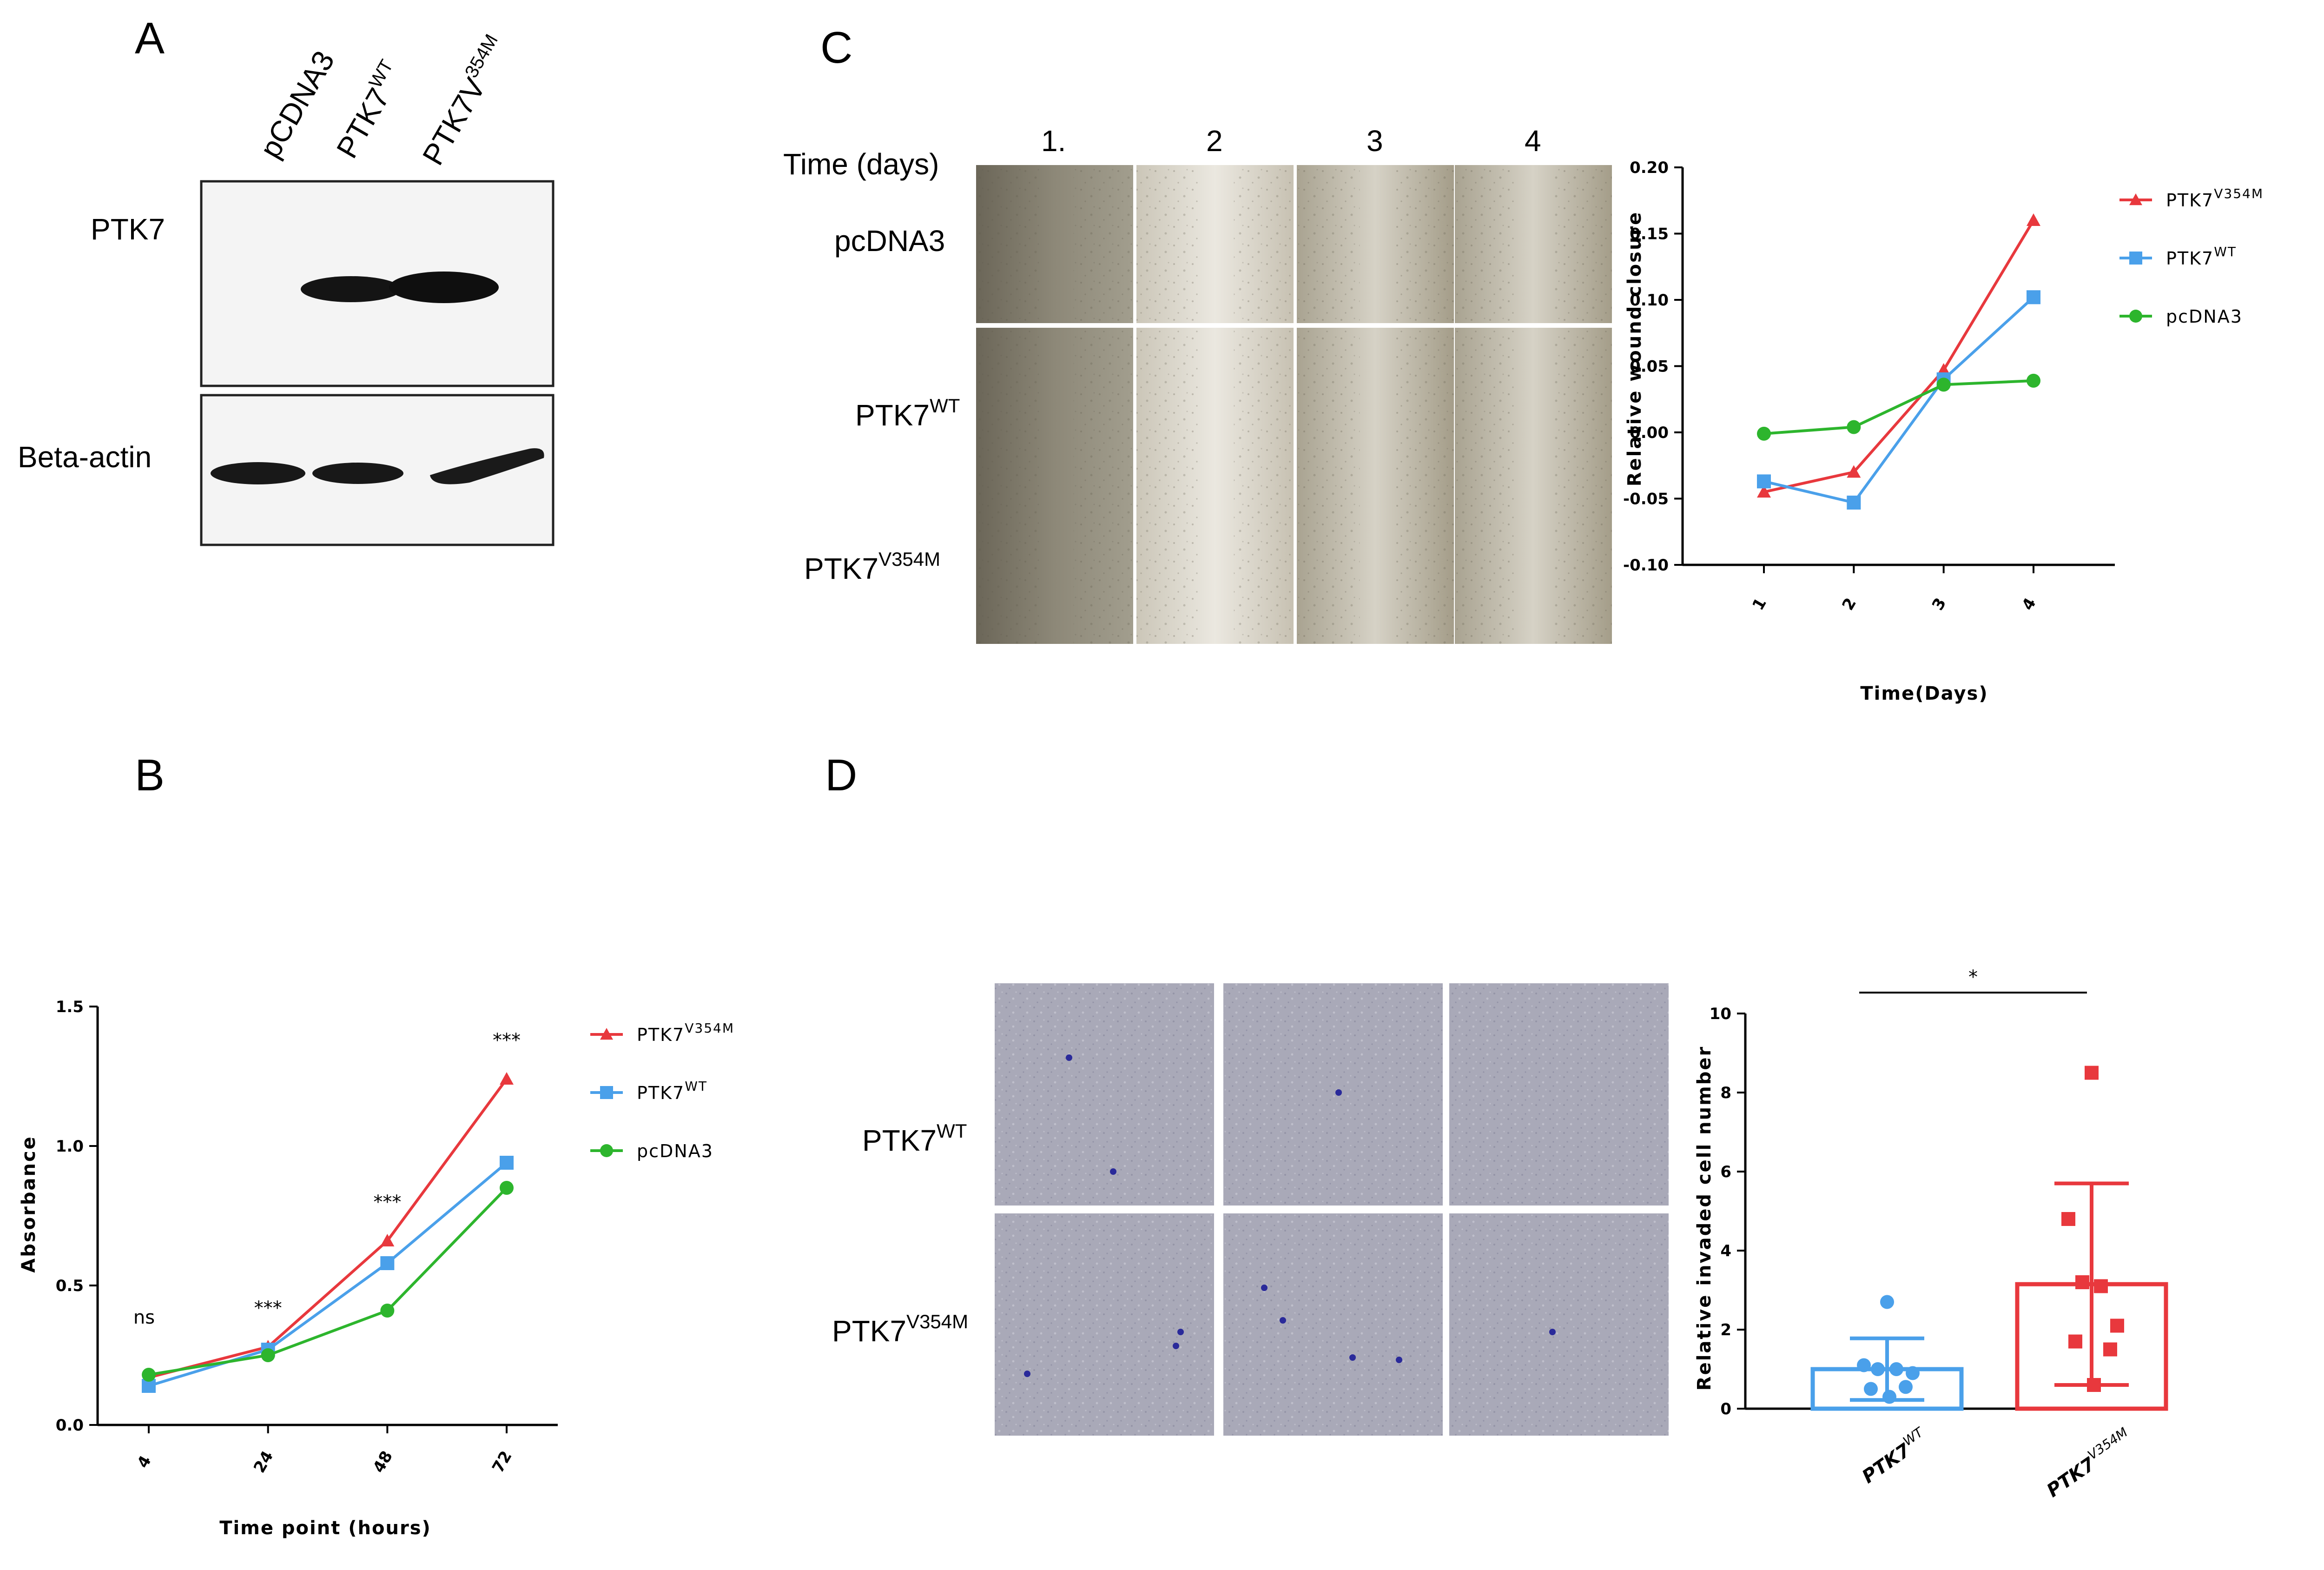  Describe the element at coordinates (1375, 141) in the screenshot. I see `day-header-3: 3` at that location.